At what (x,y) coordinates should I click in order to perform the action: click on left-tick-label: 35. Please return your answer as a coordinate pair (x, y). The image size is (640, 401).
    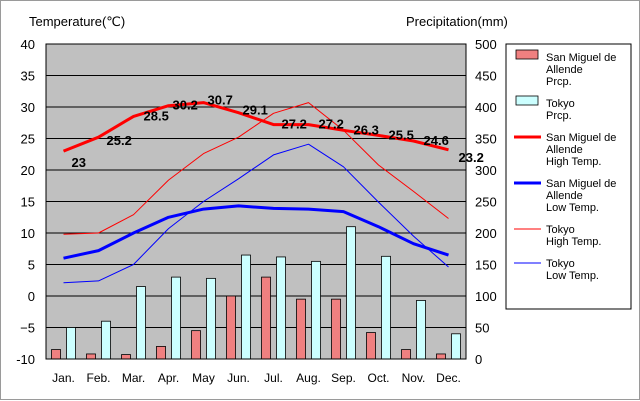
    Looking at the image, I should click on (28, 76).